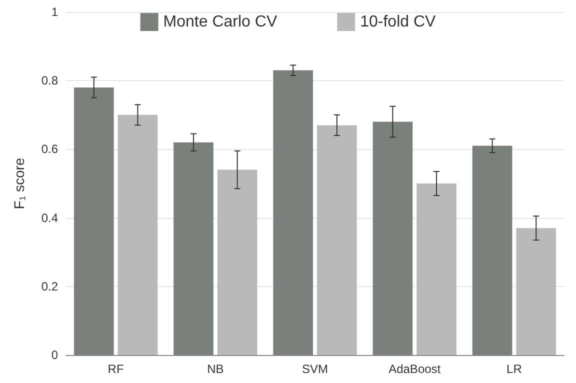  Describe the element at coordinates (220, 22) in the screenshot. I see `legend-label: Monte Carlo CV` at that location.